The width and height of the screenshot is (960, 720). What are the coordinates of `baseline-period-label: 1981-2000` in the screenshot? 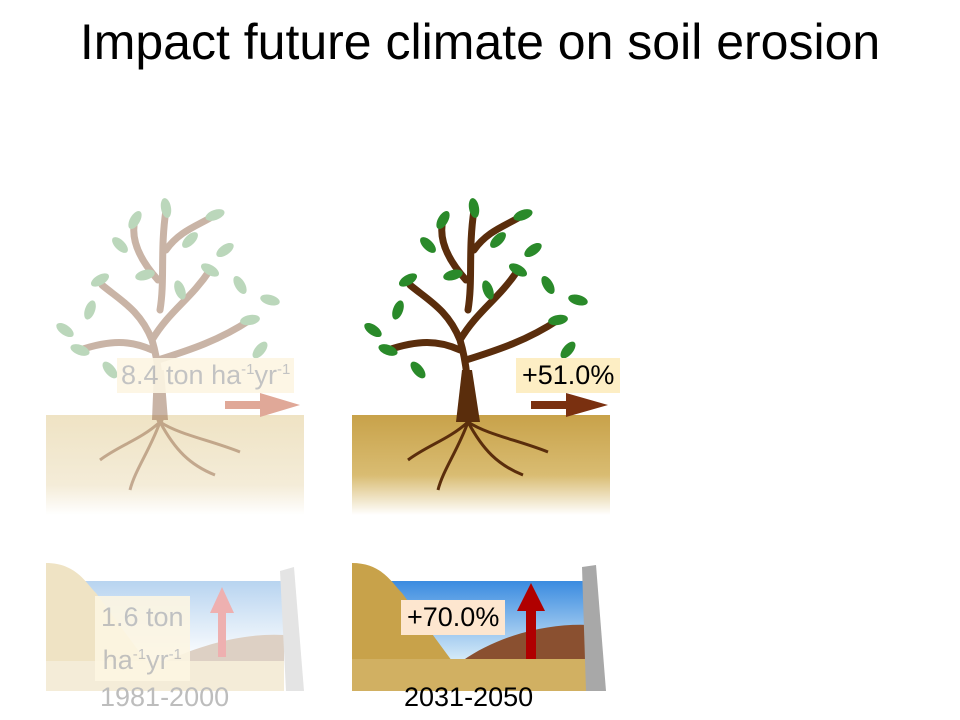 It's located at (165, 697).